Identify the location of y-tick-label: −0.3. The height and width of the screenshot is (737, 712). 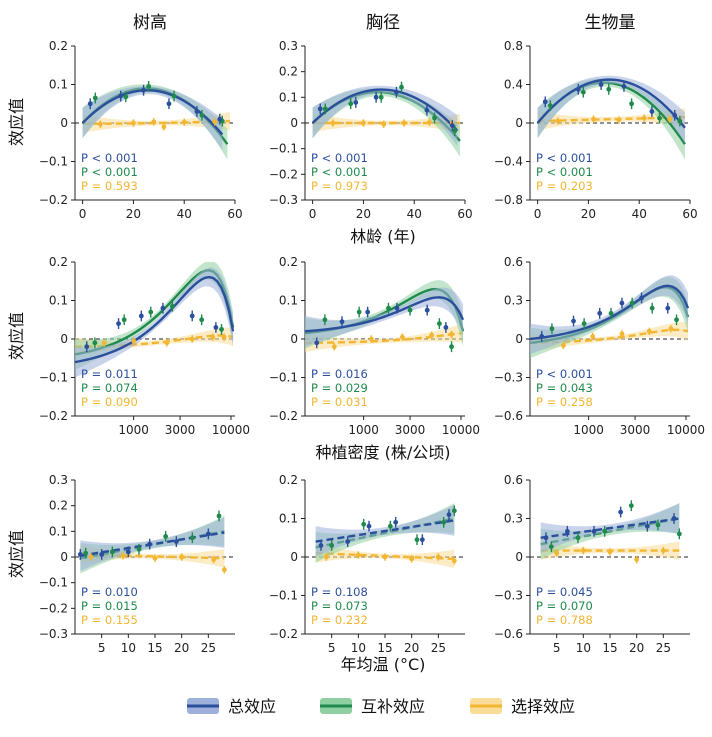
(508, 378).